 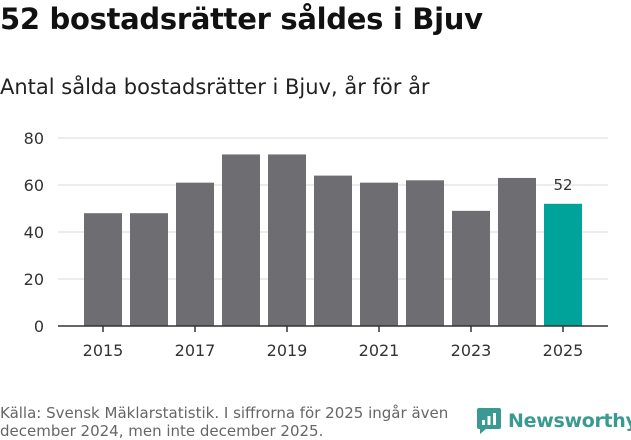 I want to click on data-label-2025: 52, so click(x=562, y=185).